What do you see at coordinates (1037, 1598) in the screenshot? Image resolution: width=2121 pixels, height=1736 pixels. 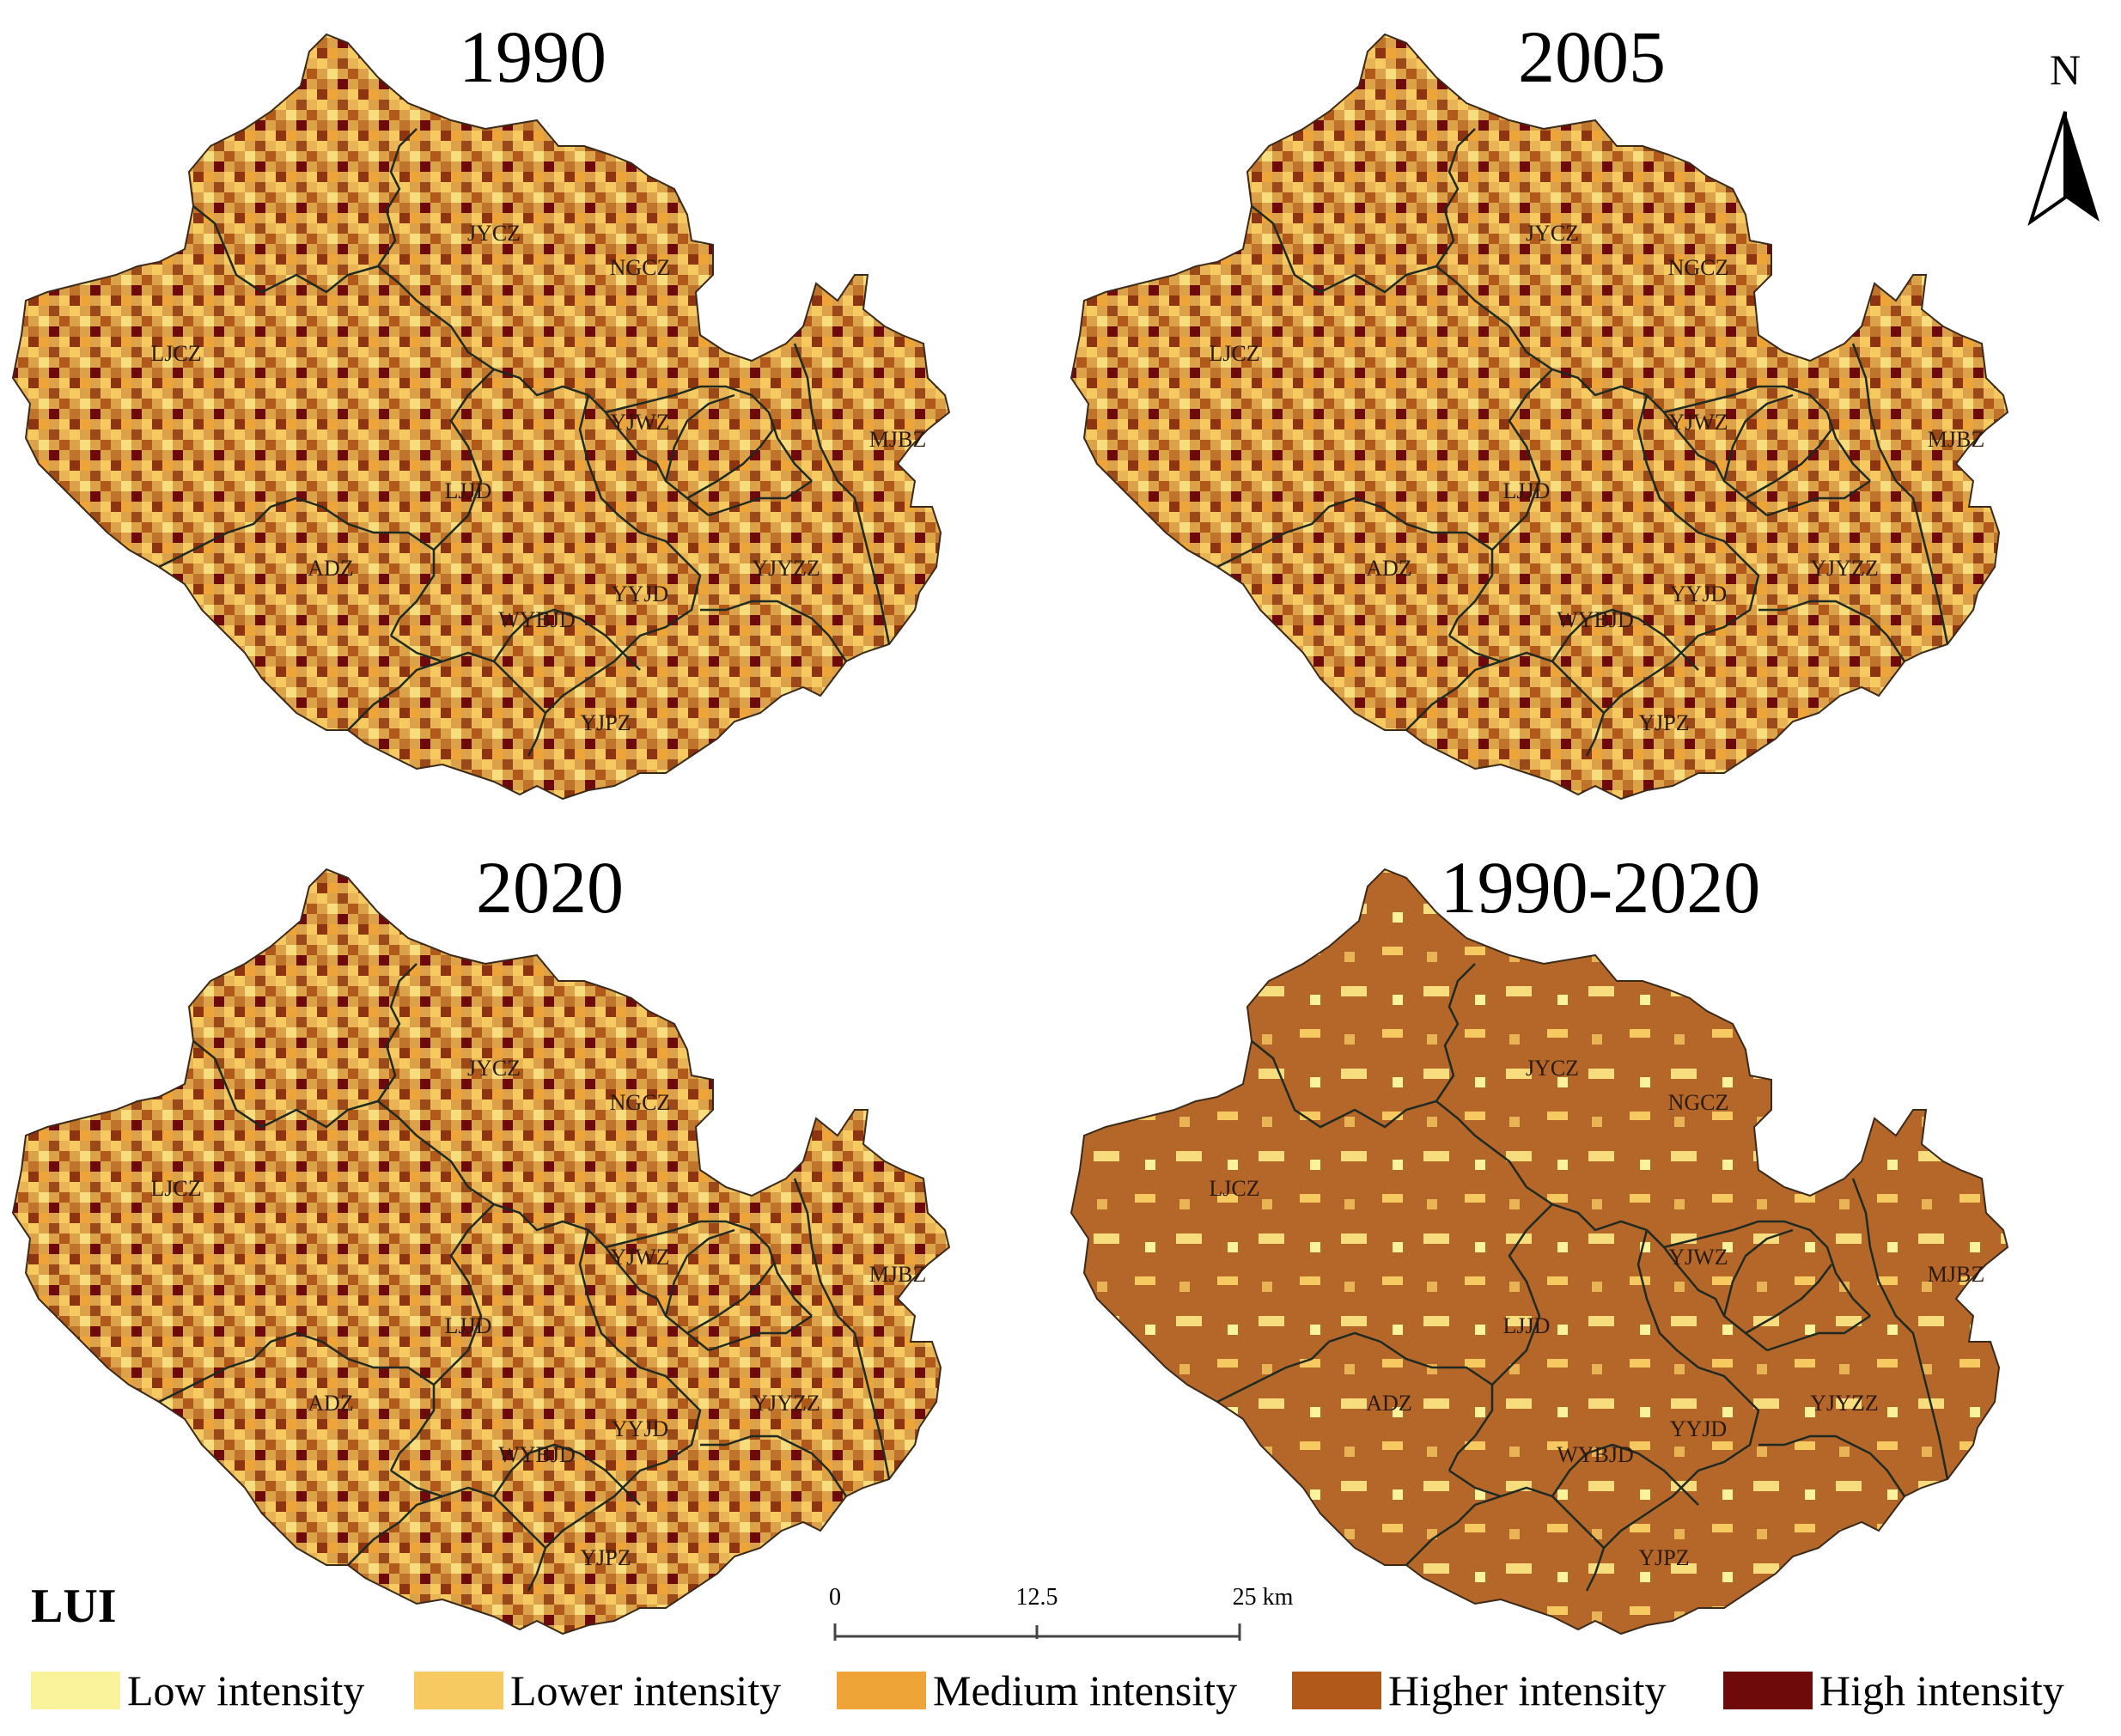 I see `scale-tick-12-5: 12.5` at bounding box center [1037, 1598].